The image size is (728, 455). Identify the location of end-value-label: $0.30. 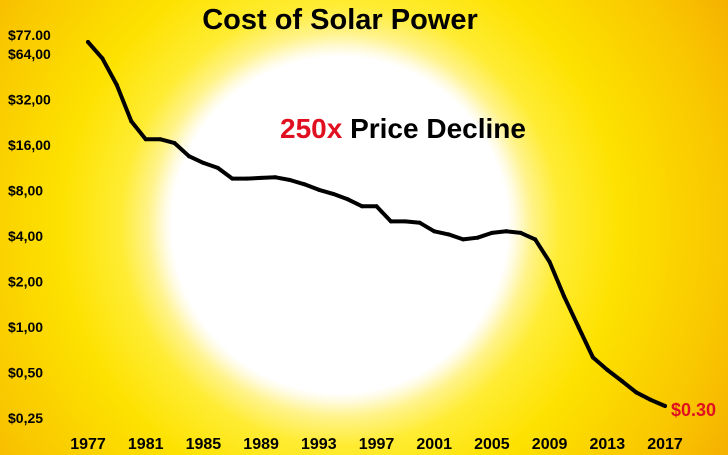
(693, 410).